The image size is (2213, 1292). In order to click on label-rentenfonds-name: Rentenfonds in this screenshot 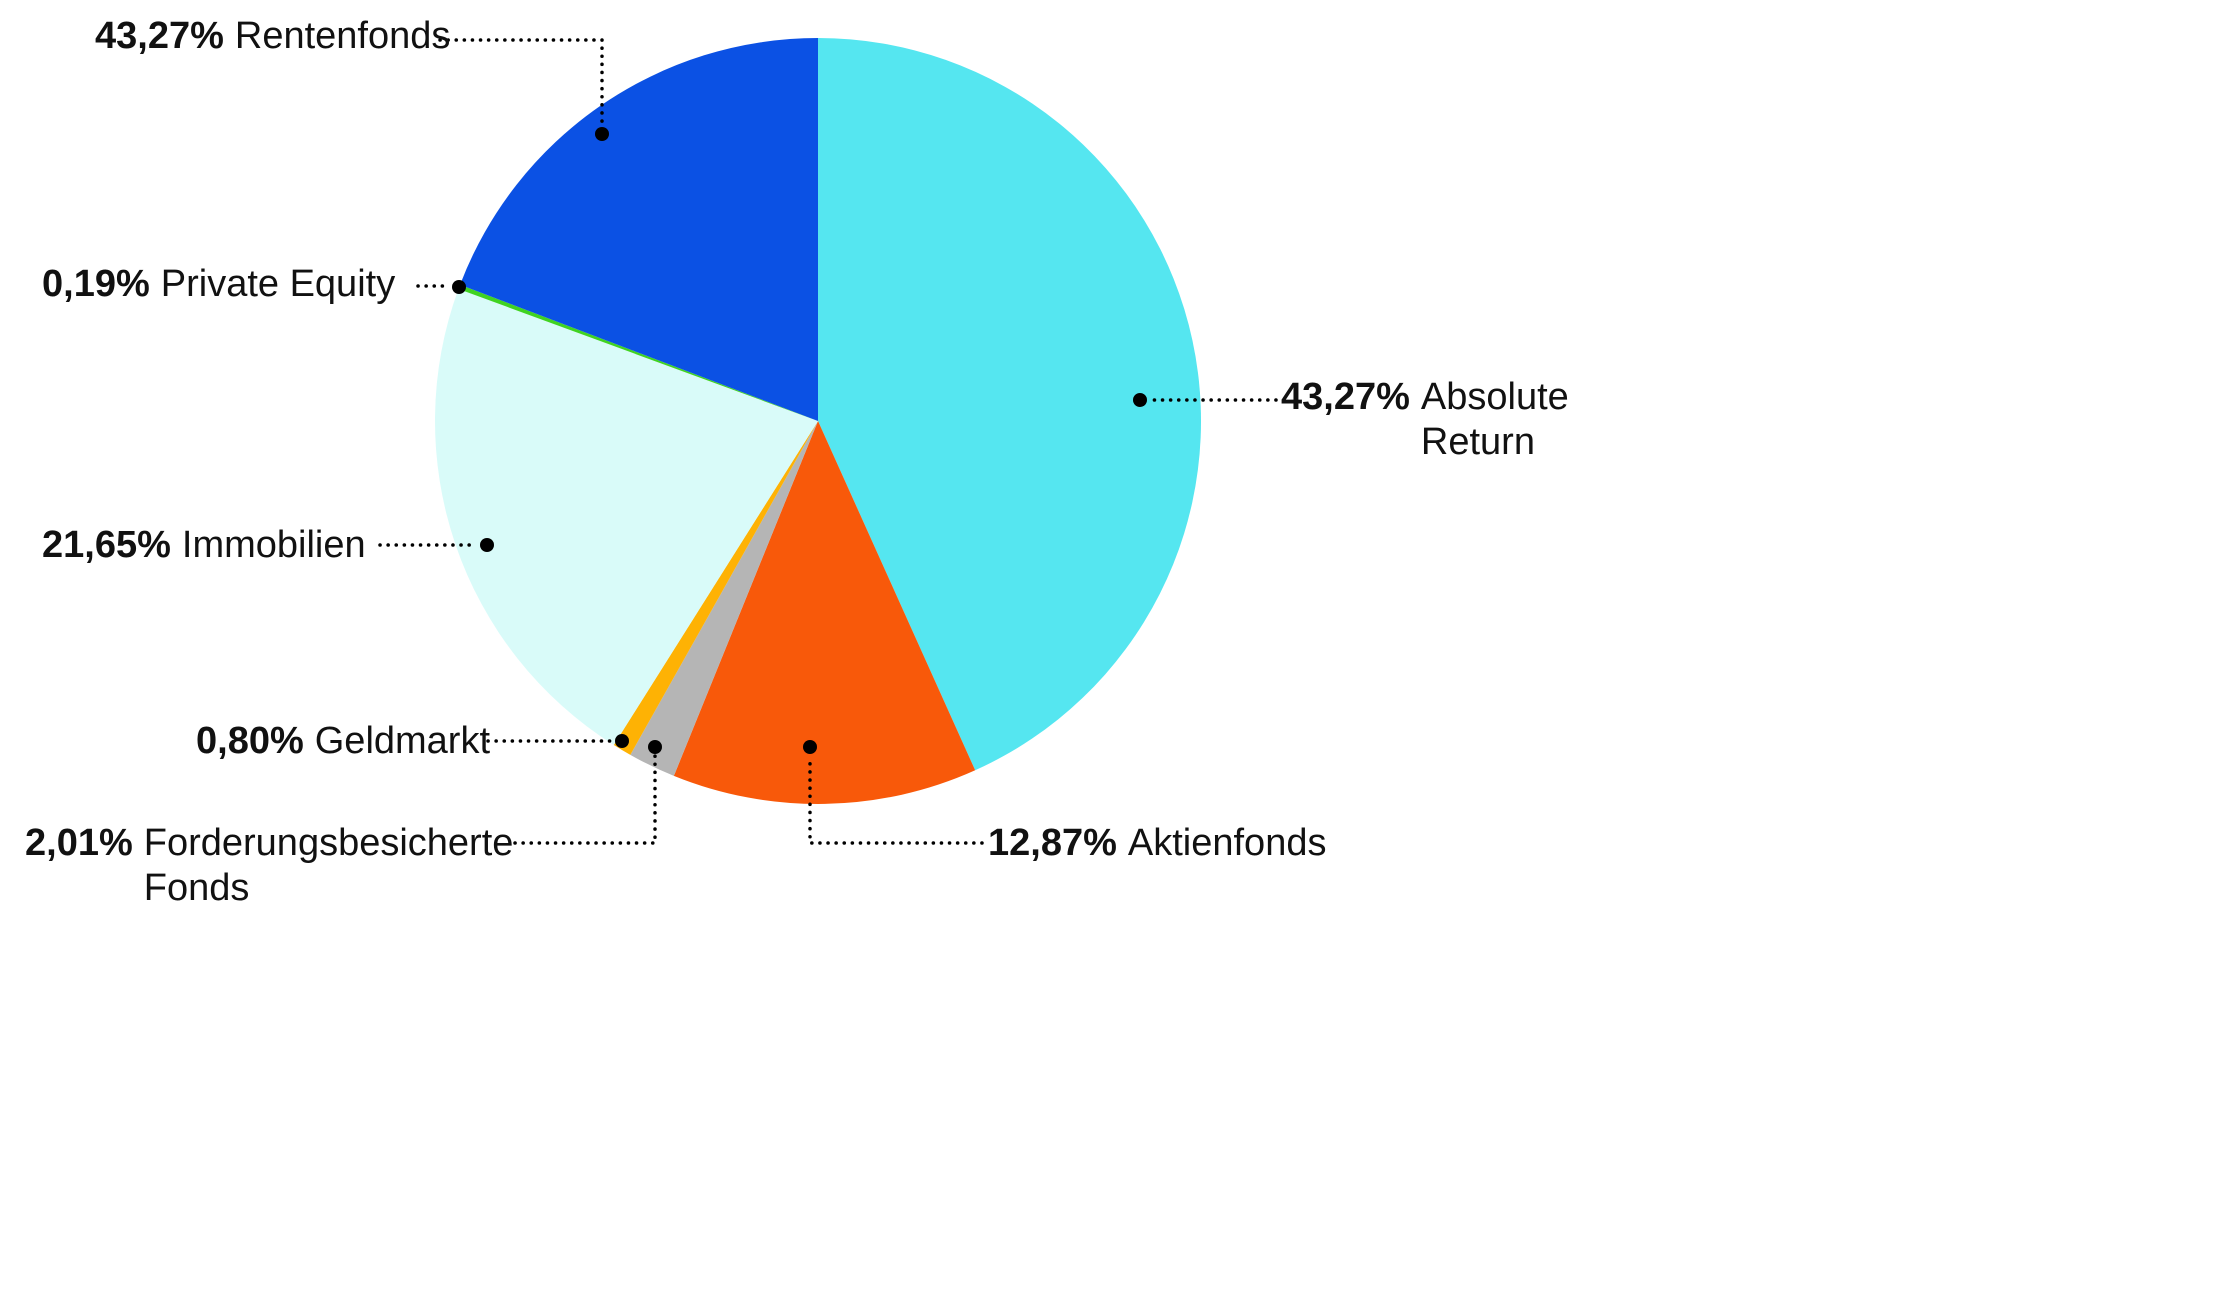, I will do `click(342, 36)`.